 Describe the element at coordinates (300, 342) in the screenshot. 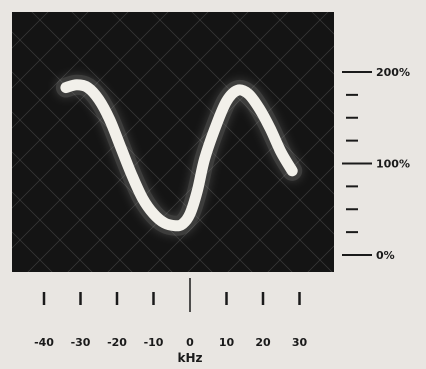

I see `x-tick-label: 30` at that location.